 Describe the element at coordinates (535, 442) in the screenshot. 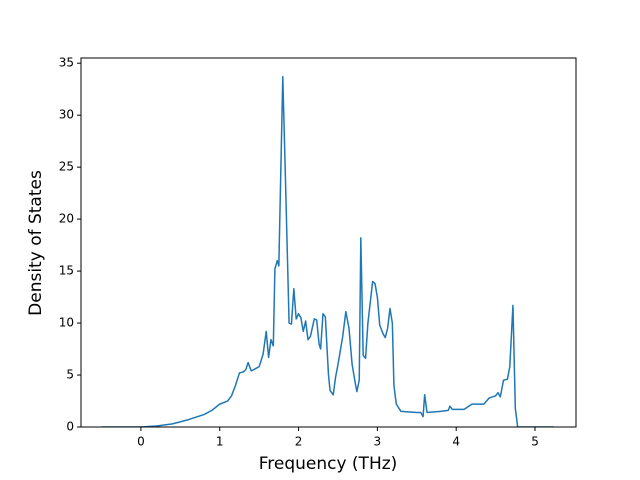

I see `x-tick-label: 5` at that location.